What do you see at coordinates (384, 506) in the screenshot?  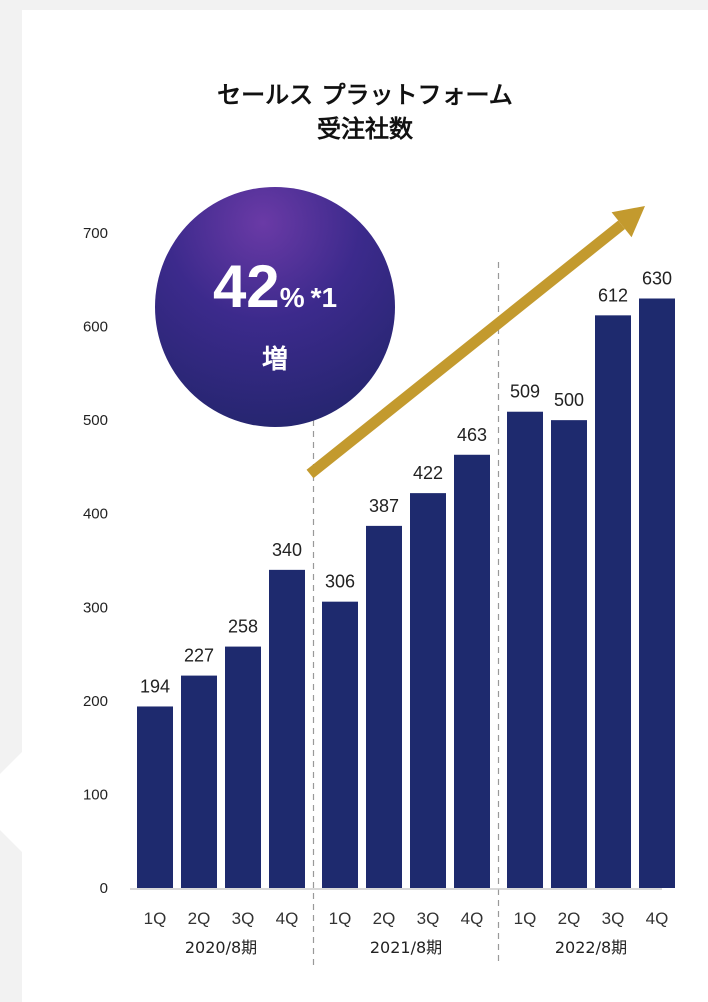 I see `bar-value-label: 387` at bounding box center [384, 506].